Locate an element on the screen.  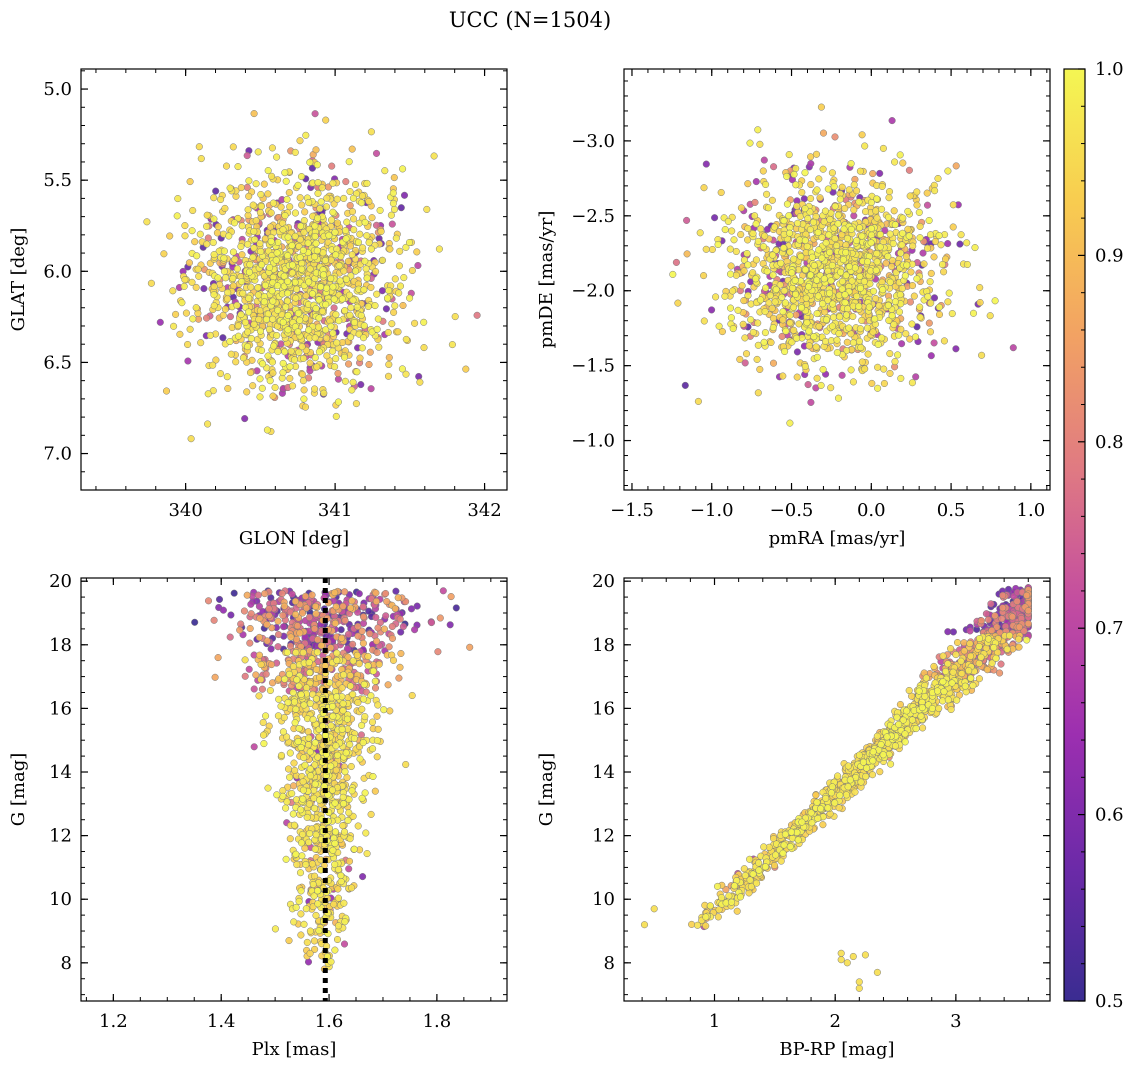
x-tick-label: −1.5 is located at coordinates (632, 510).